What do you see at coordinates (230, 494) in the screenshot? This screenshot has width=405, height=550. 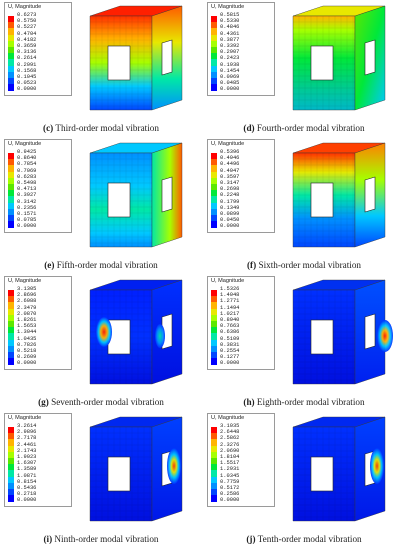 I see `legend-tick-label: 0.2586` at bounding box center [230, 494].